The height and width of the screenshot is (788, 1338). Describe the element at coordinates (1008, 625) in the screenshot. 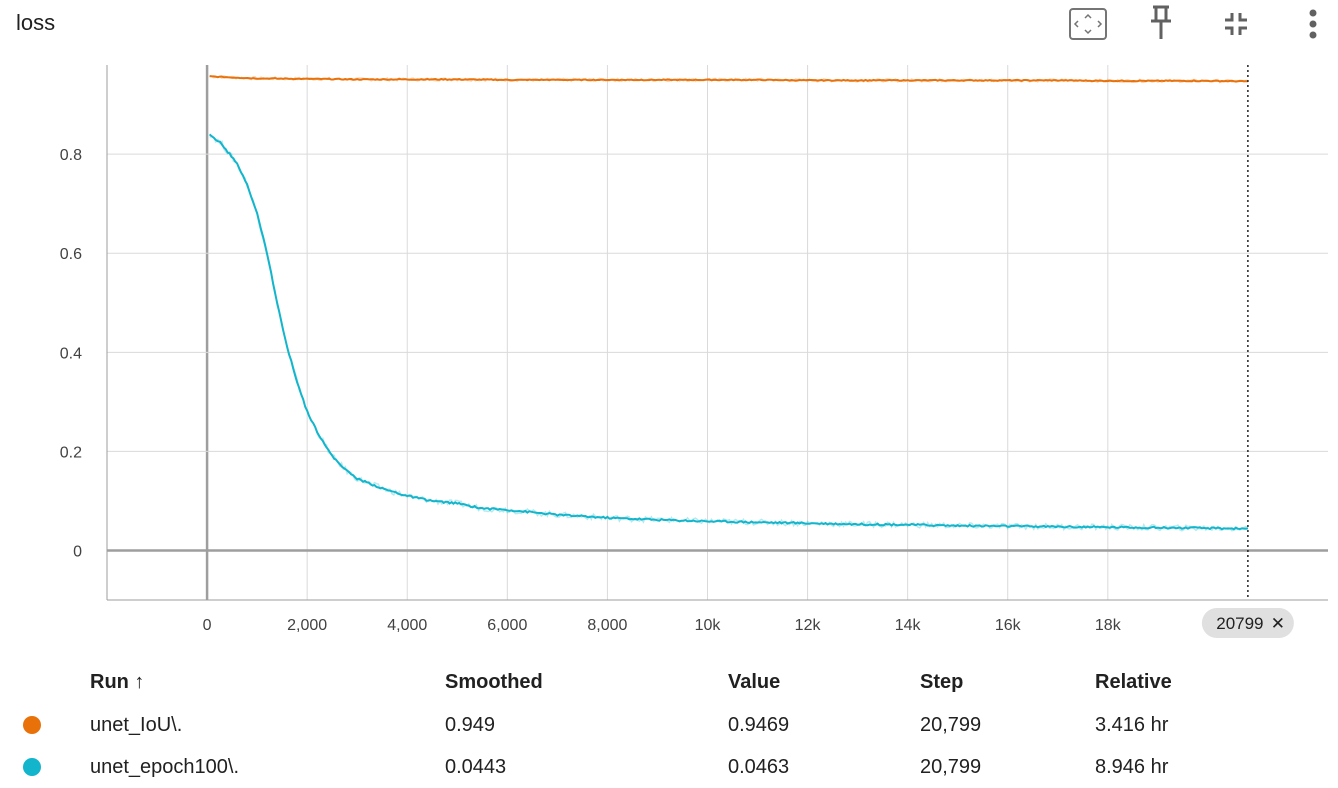

I see `x-tick-label: 16k` at that location.